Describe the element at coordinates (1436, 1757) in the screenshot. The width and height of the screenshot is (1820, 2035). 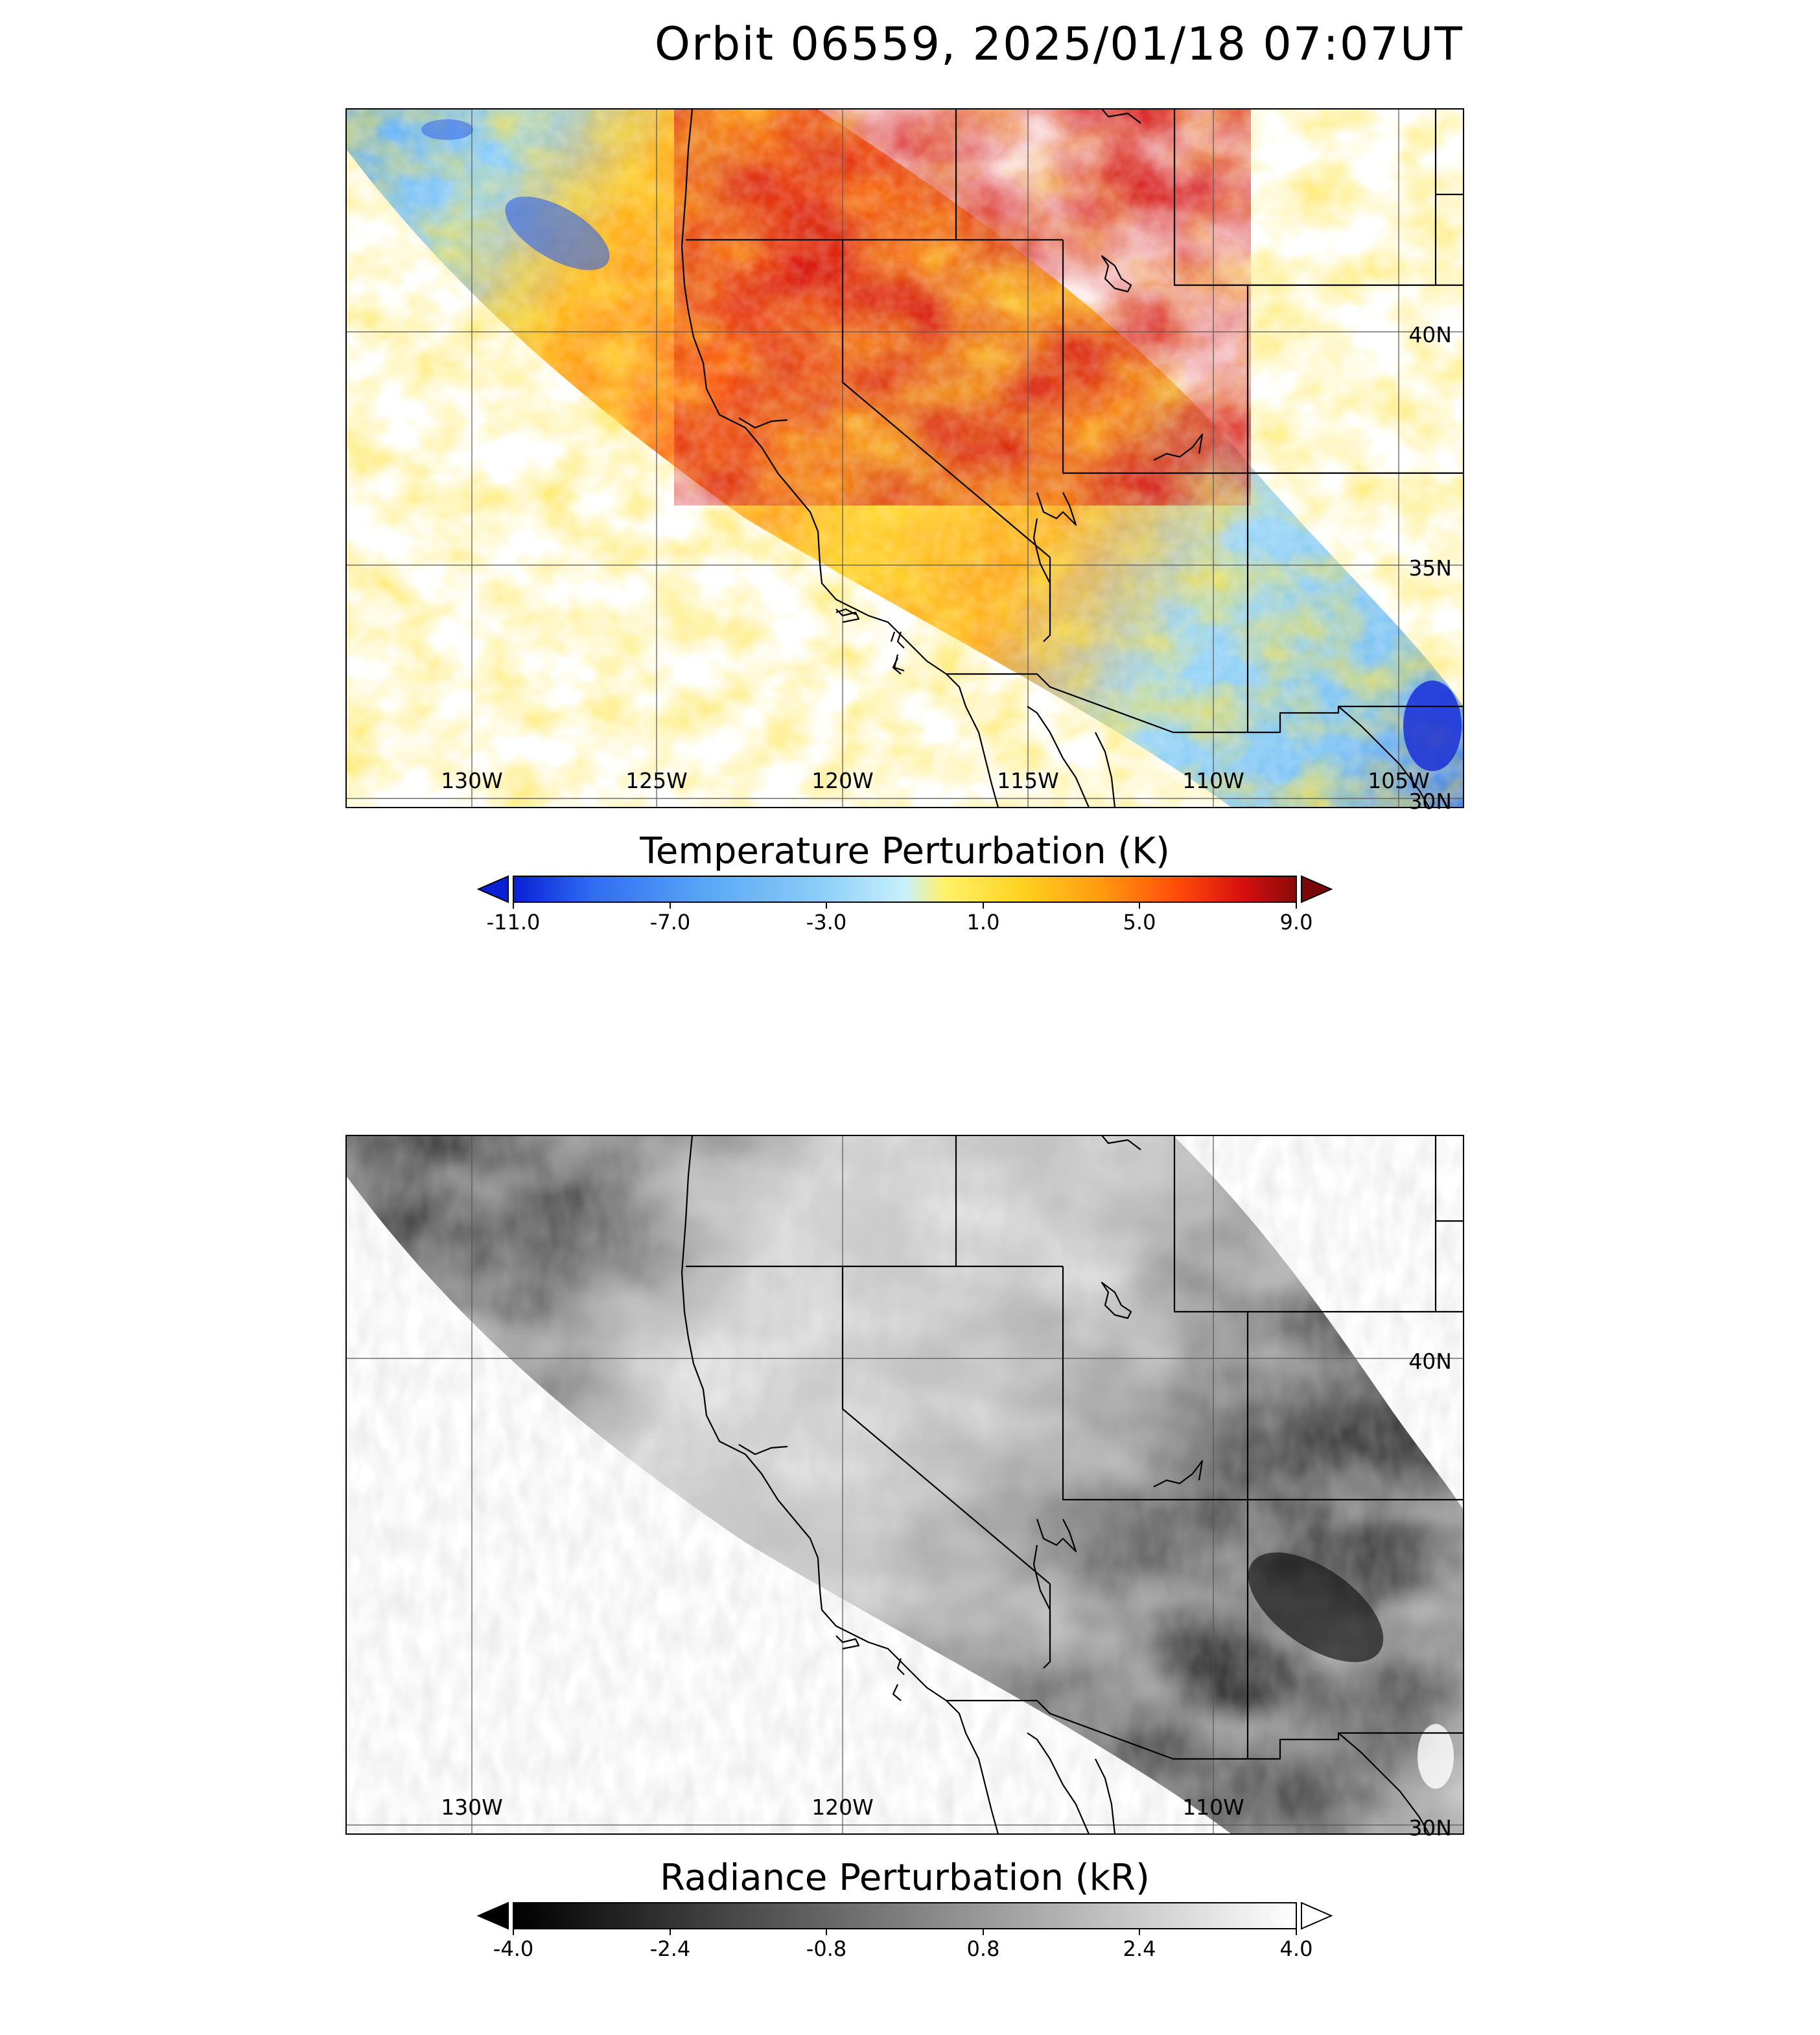
I see `bright-anomaly-southeast` at that location.